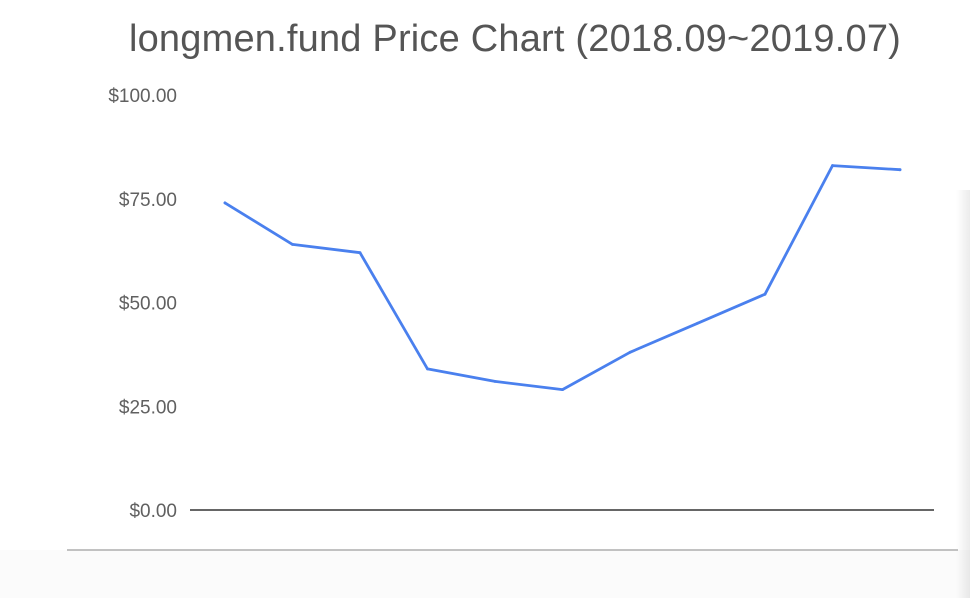 The width and height of the screenshot is (970, 598). Describe the element at coordinates (148, 407) in the screenshot. I see `y-tick-label: $25.00` at that location.